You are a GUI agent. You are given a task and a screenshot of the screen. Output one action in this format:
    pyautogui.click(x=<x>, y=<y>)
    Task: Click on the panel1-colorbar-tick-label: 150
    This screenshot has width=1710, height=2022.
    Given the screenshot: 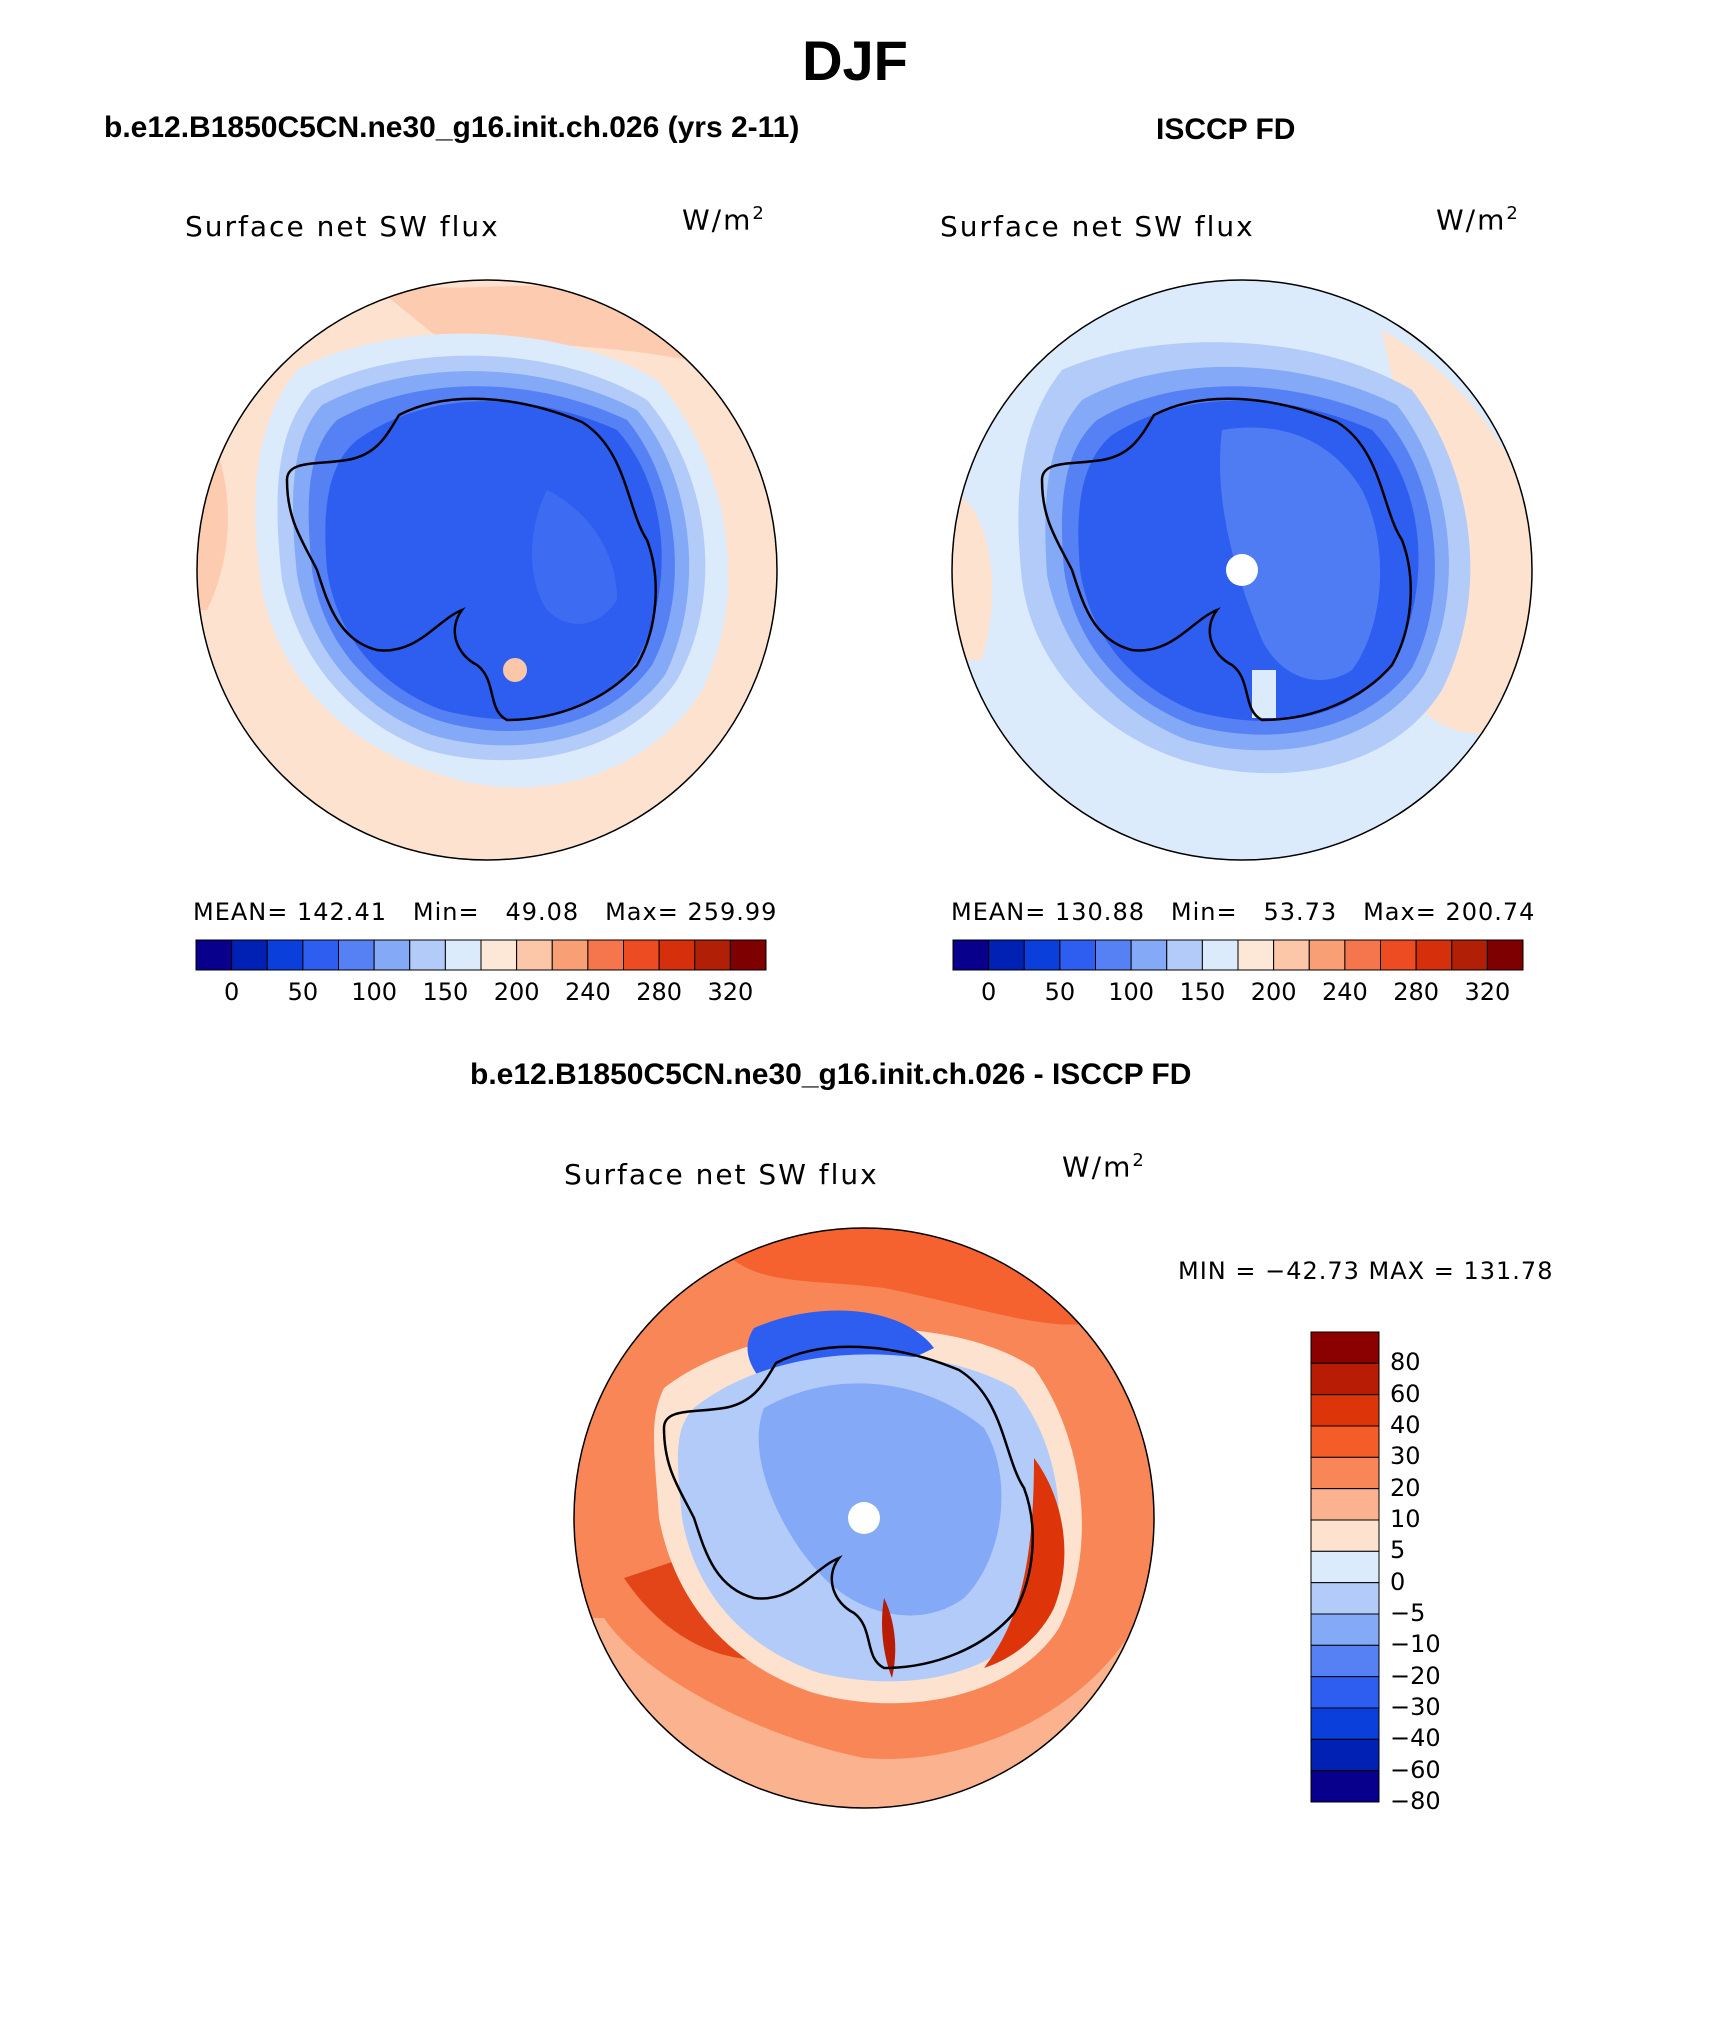 What is the action you would take?
    pyautogui.click(x=445, y=992)
    